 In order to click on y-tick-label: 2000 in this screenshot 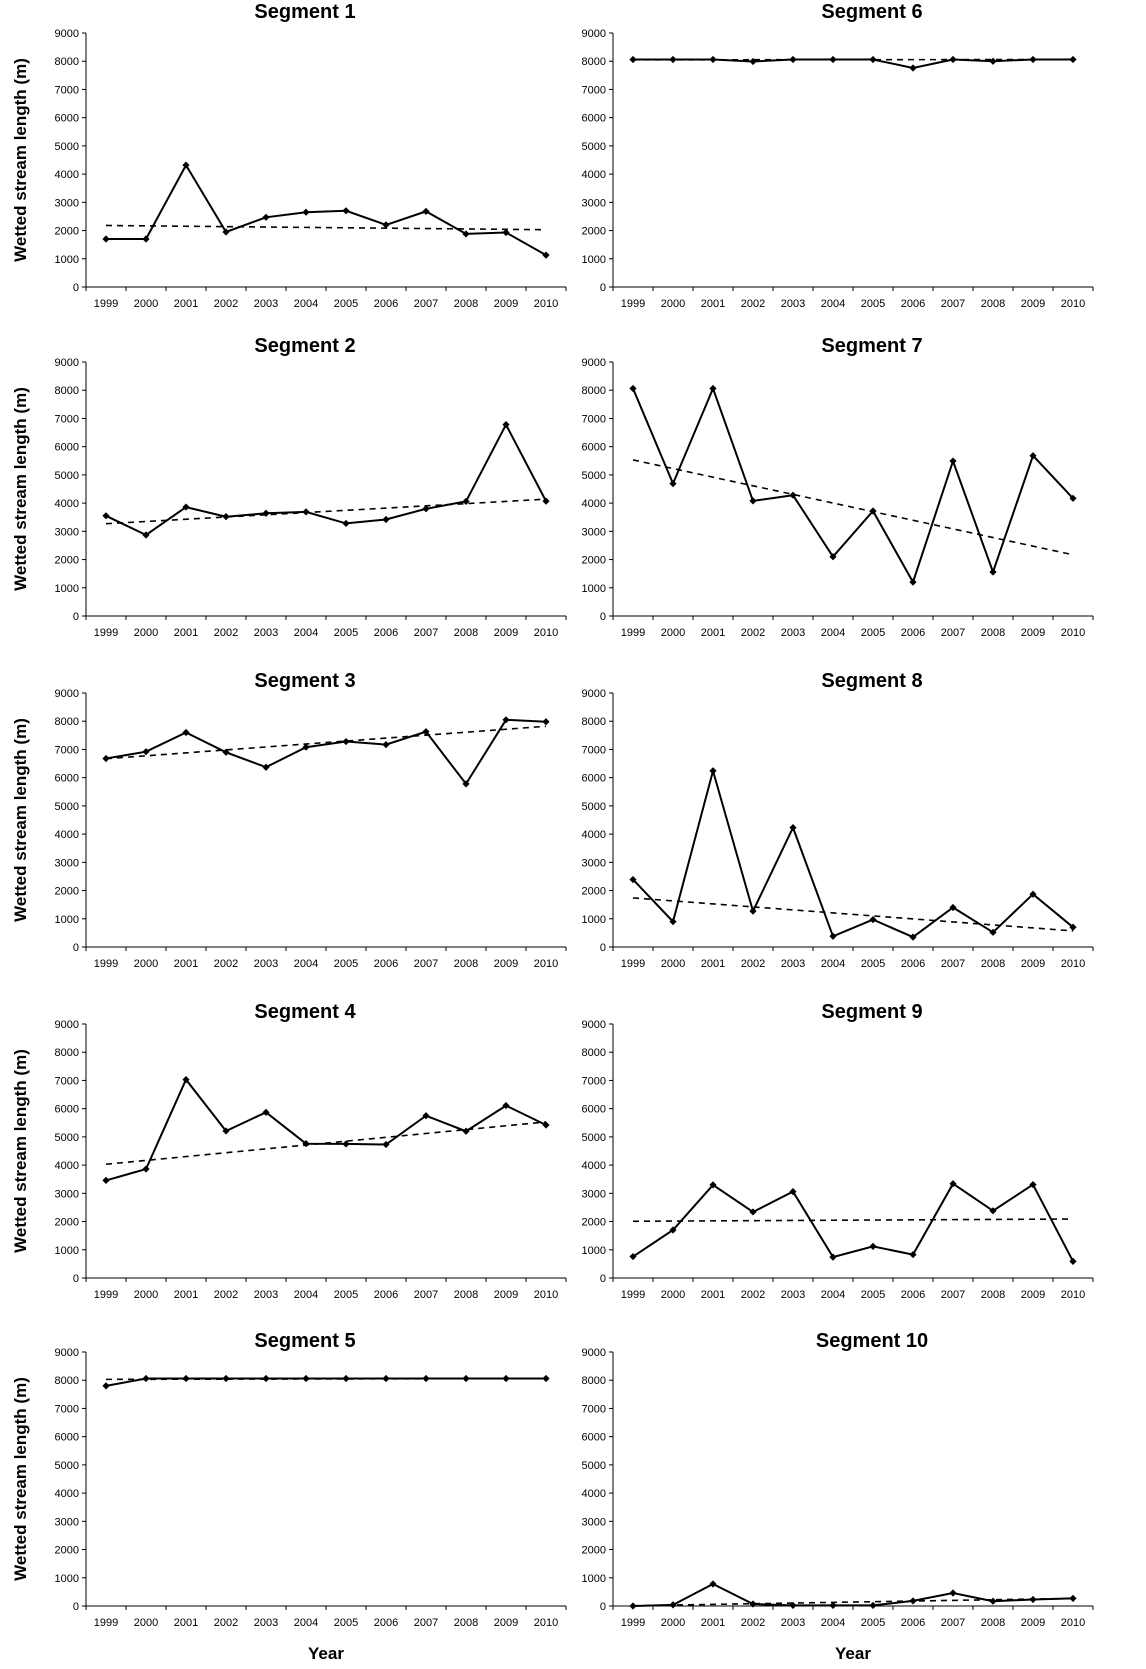, I will do `click(594, 892)`.